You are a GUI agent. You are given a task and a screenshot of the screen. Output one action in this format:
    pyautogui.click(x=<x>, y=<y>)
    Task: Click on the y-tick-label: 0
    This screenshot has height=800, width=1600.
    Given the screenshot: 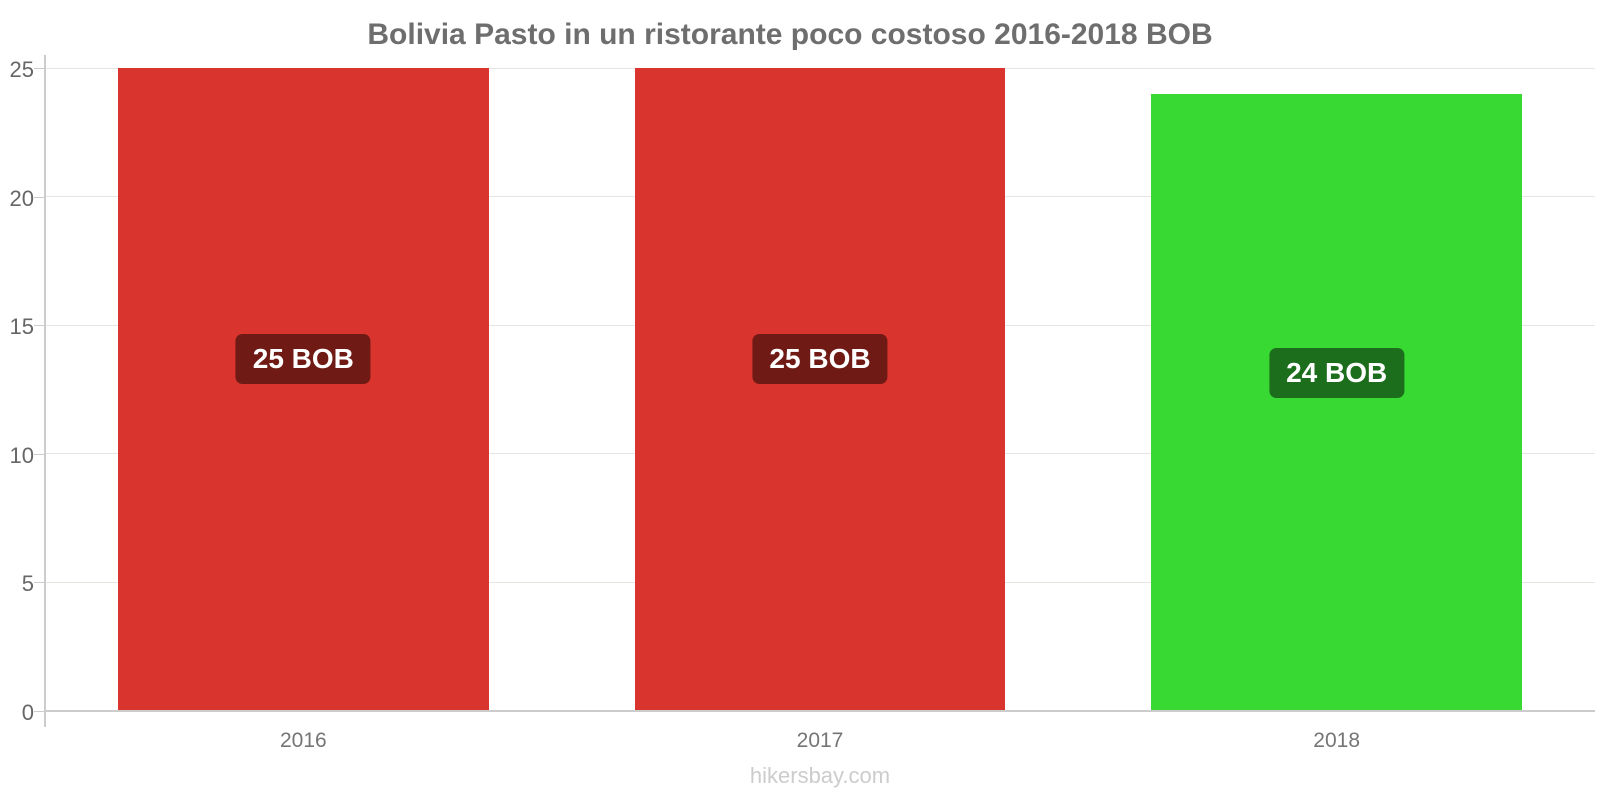 What is the action you would take?
    pyautogui.click(x=27, y=712)
    